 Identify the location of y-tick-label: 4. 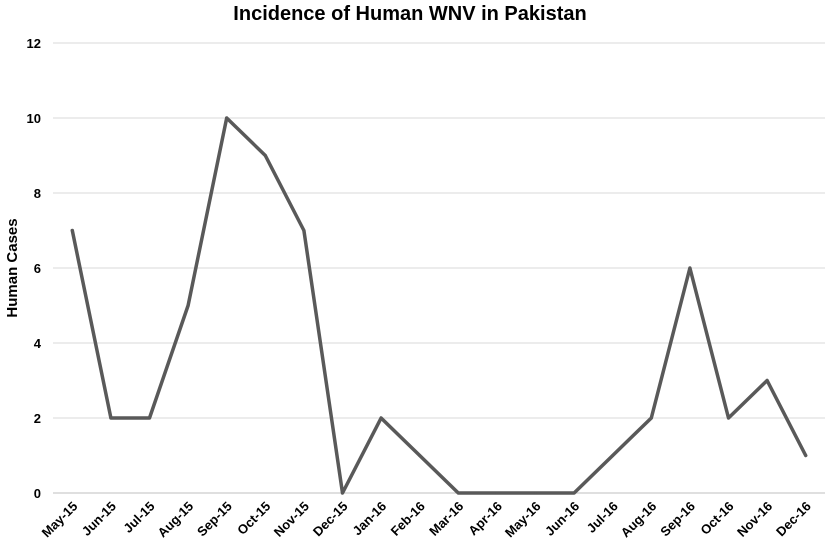
(38, 343).